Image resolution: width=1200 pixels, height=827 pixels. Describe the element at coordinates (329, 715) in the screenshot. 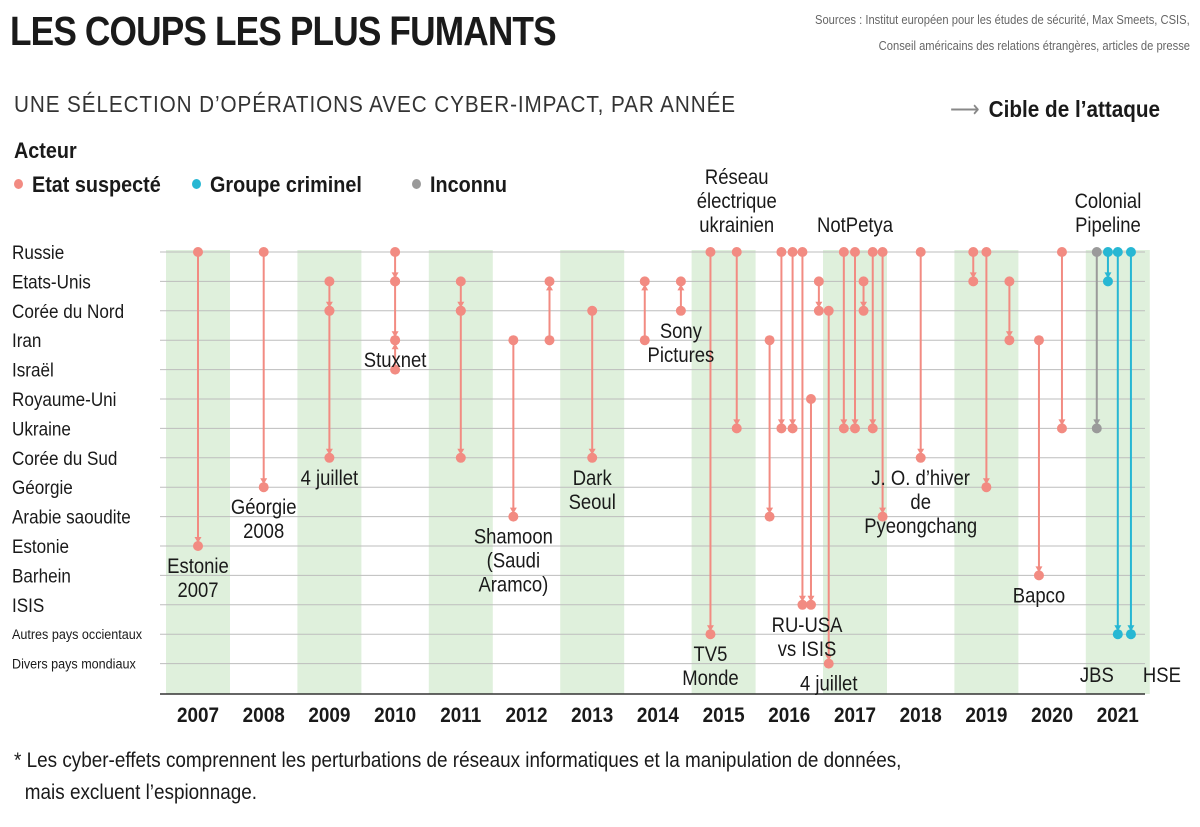

I see `year-tick-label: 2009` at that location.